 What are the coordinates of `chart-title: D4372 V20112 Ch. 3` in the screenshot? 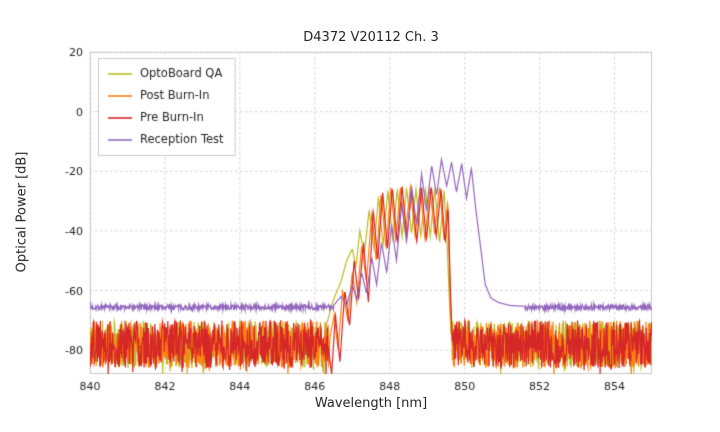 It's located at (371, 37).